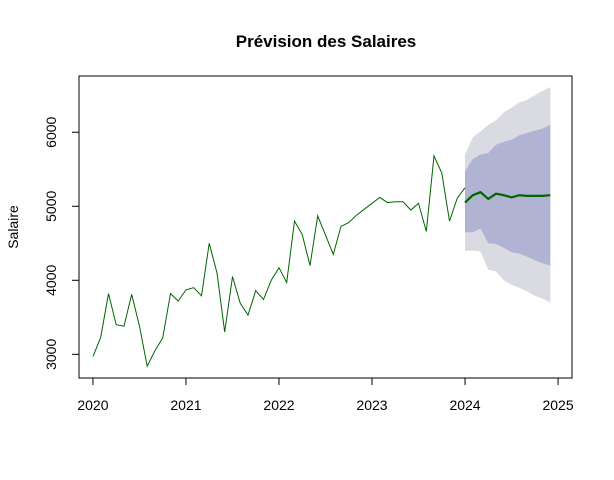 The width and height of the screenshot is (614, 480). I want to click on chart-title: Prévision des Salaires, so click(326, 41).